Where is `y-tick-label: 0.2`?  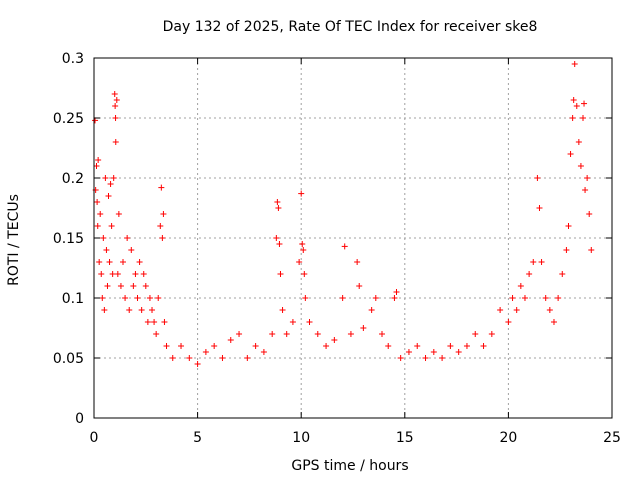 y-tick-label: 0.2 is located at coordinates (73, 179).